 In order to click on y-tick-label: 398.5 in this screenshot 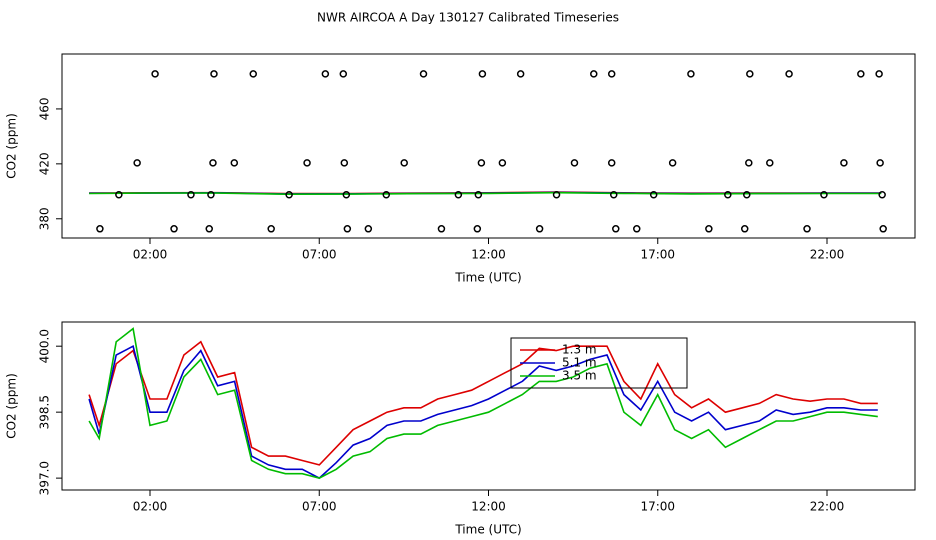, I will do `click(45, 412)`.